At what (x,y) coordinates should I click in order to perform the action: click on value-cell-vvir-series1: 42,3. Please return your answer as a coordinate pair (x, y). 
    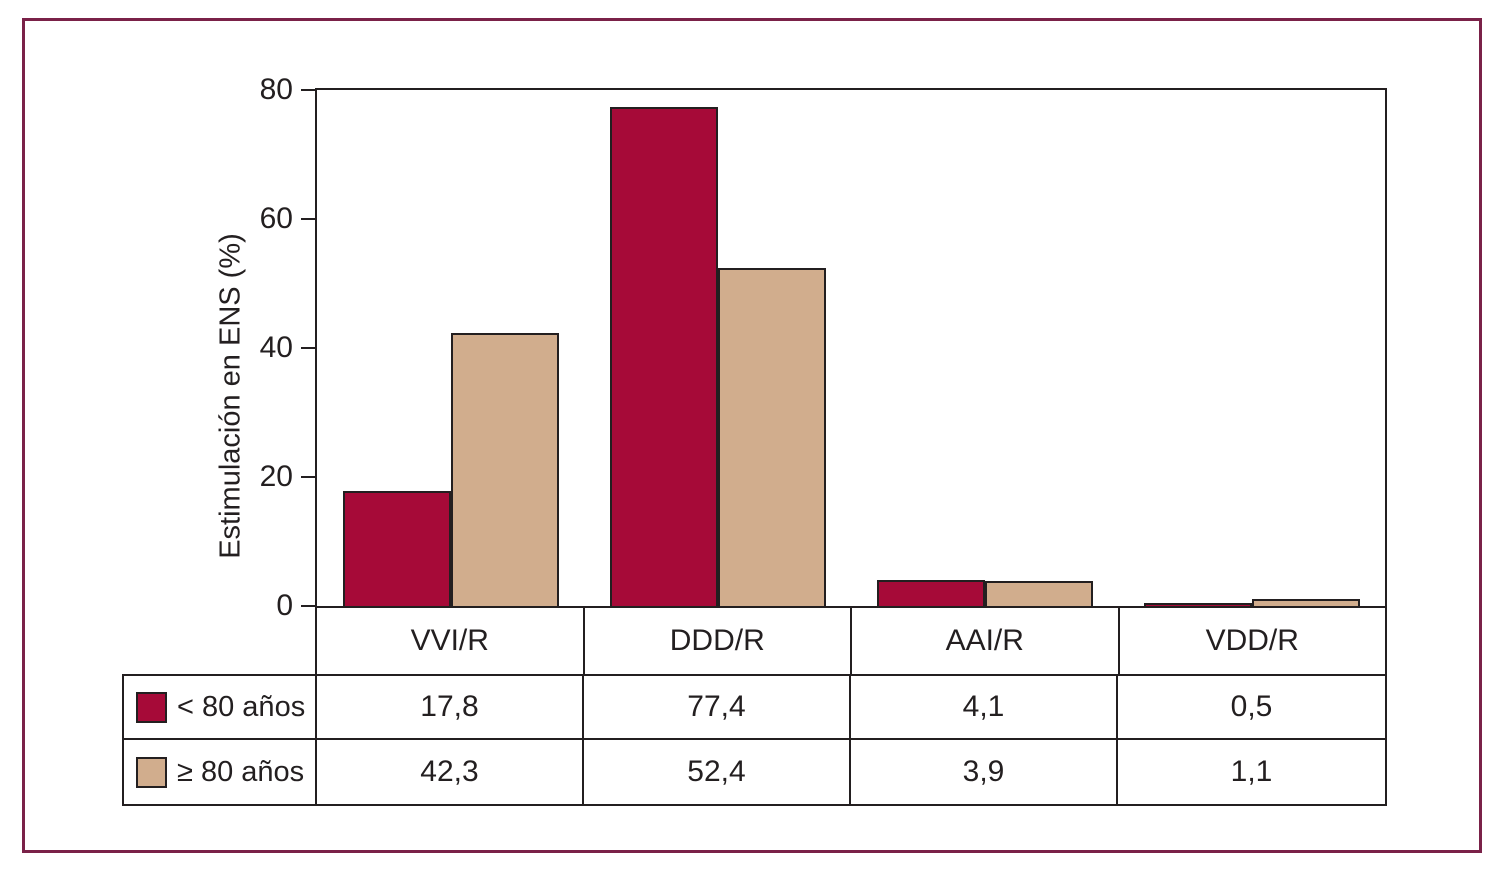
    Looking at the image, I should click on (450, 772).